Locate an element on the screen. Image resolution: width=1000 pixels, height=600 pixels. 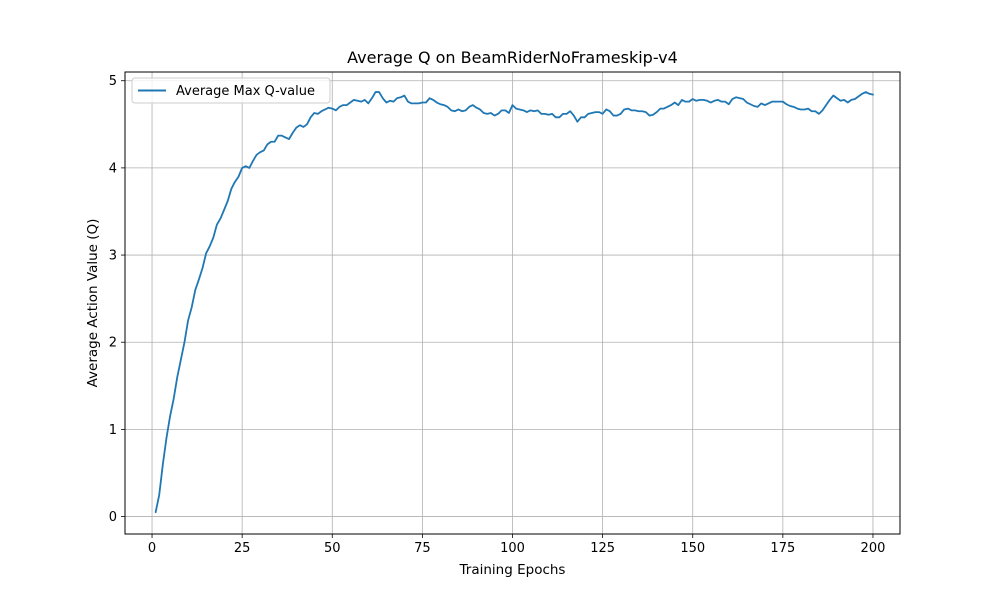
x-tick-label: 175 is located at coordinates (782, 548).